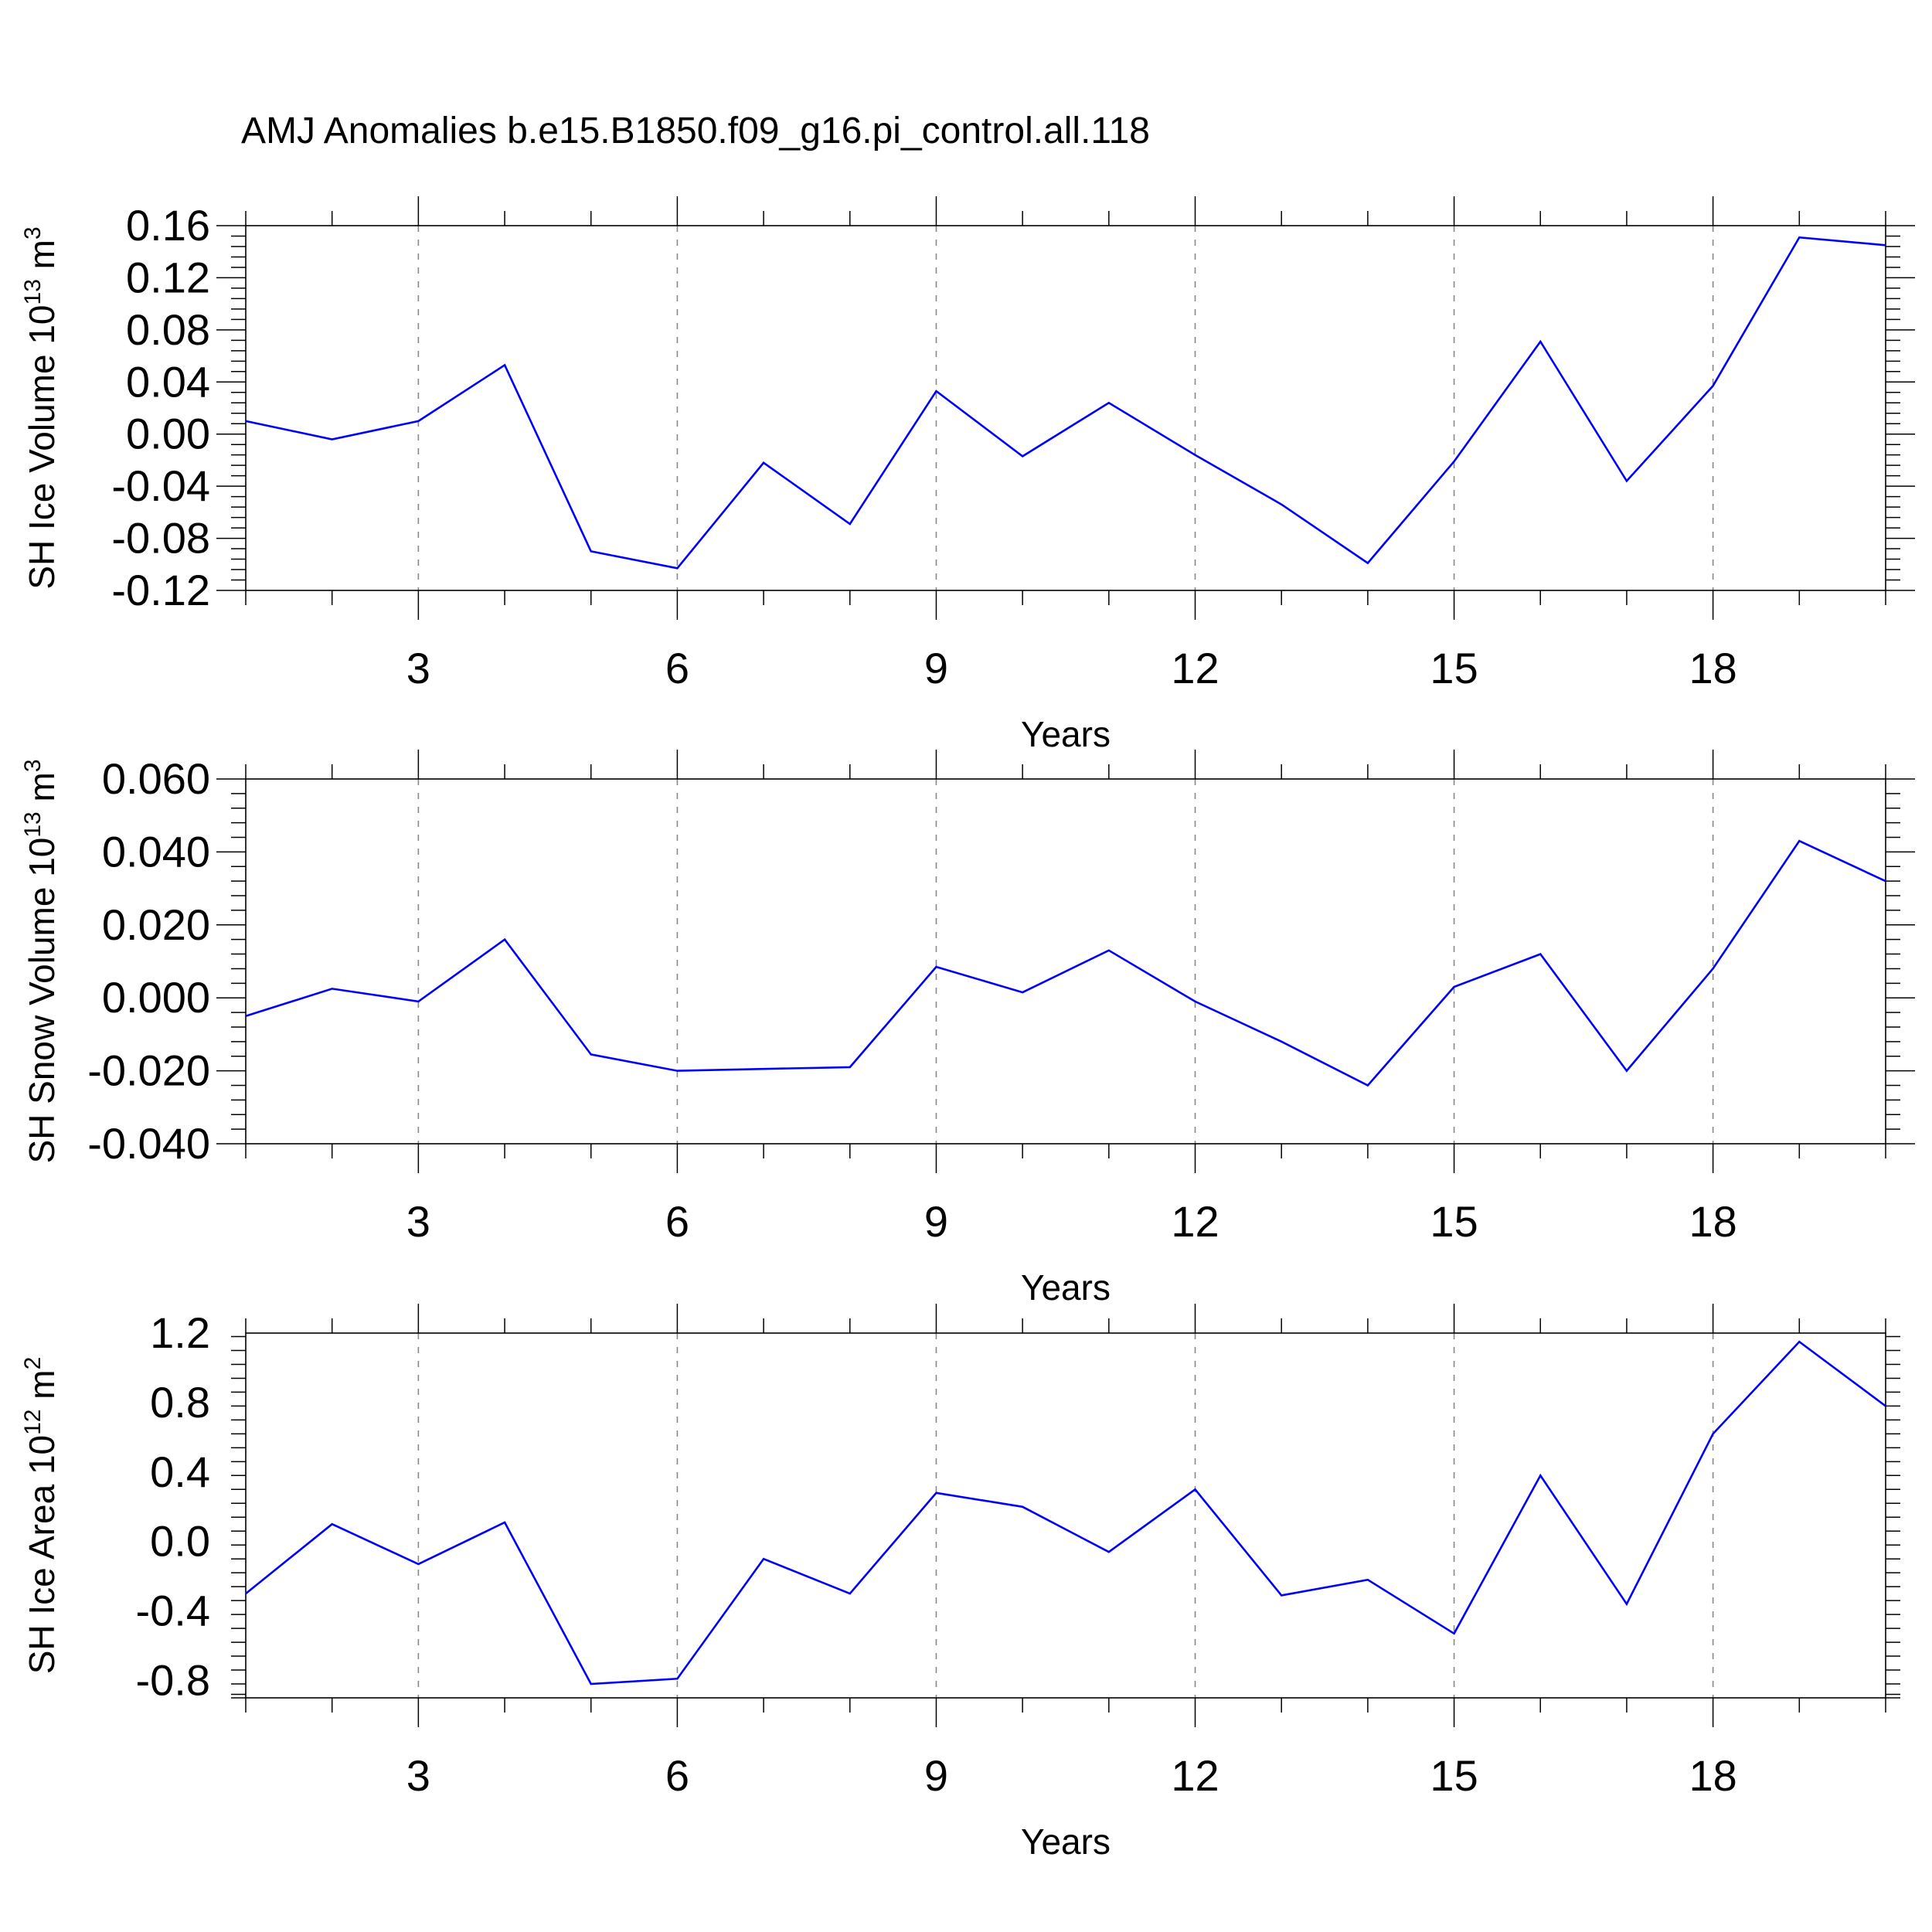  I want to click on panel-1-y-tick-label: -0.04, so click(160, 485).